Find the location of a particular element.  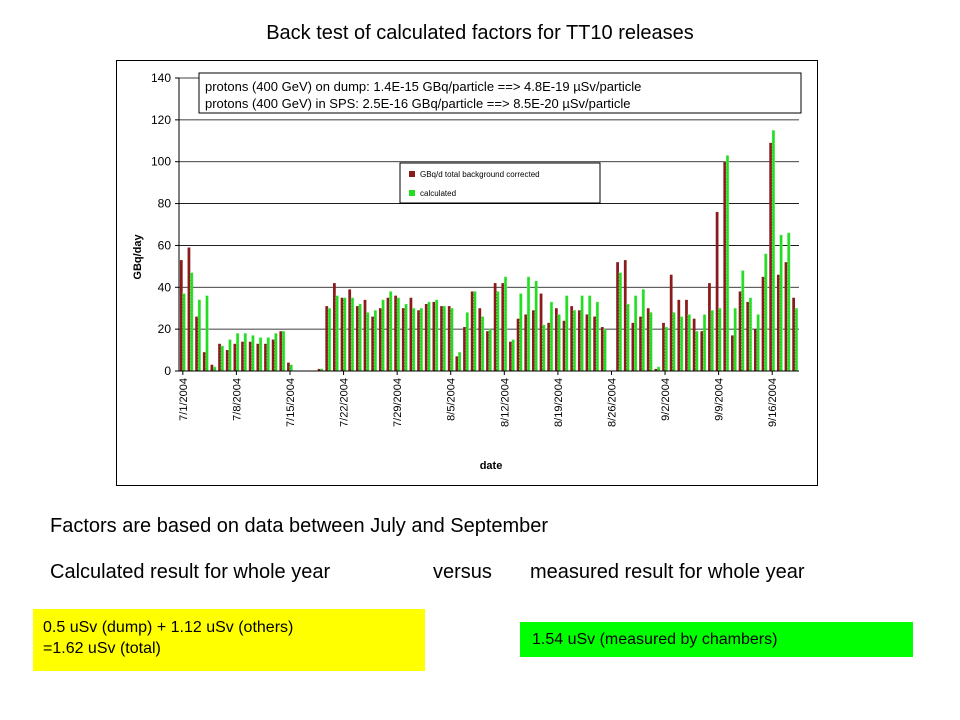

legend-swatch-calculated is located at coordinates (412, 193).